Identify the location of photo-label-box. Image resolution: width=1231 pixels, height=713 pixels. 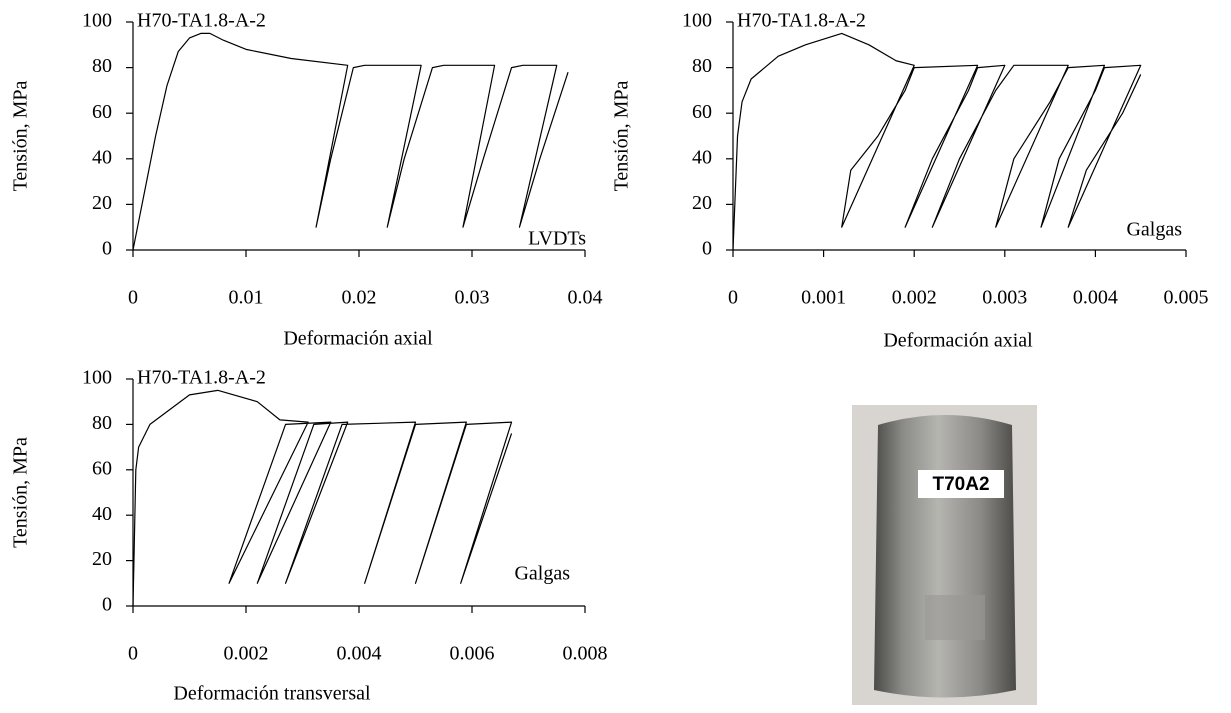
(961, 484).